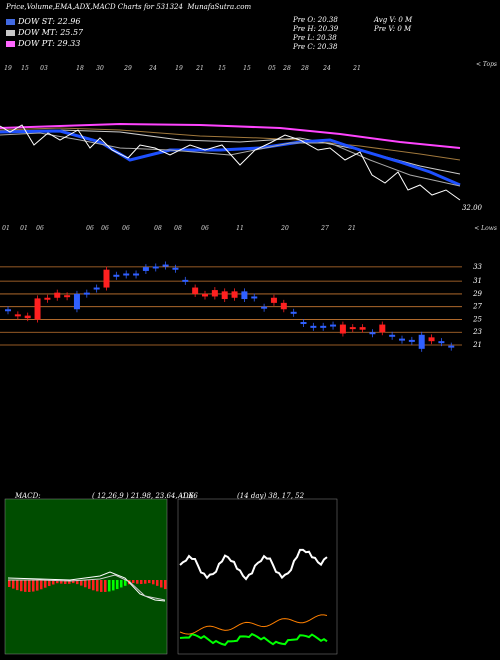 The width and height of the screenshot is (500, 660). I want to click on ema-mid-line, so click(230, 159).